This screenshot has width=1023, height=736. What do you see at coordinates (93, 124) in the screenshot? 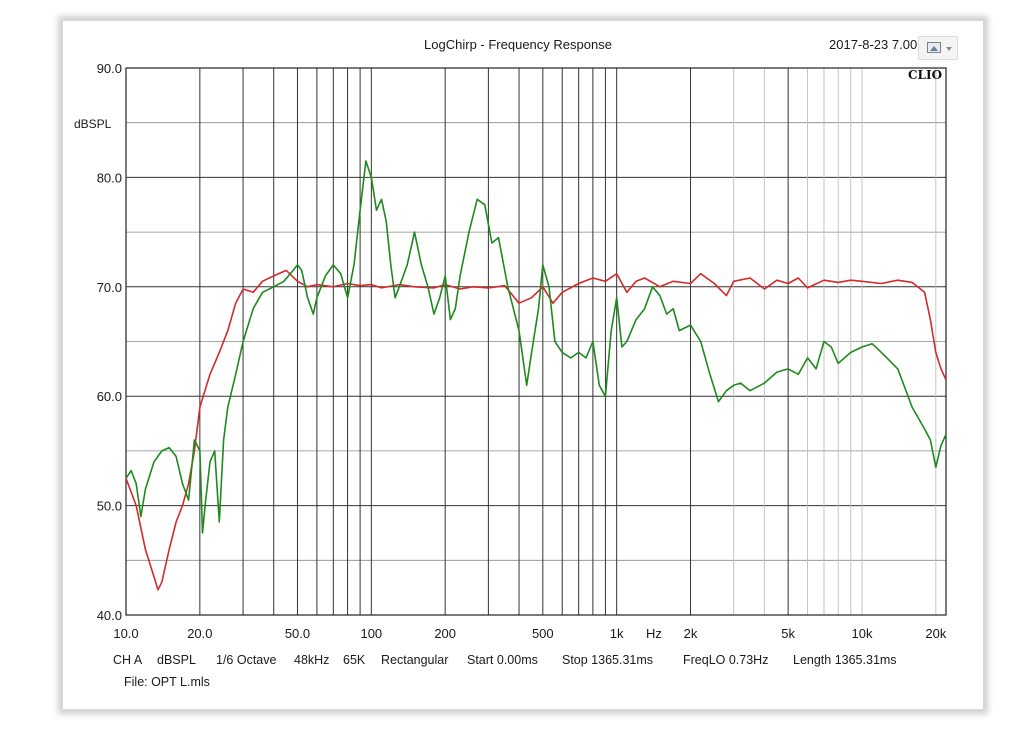
I see `y-axis-label: dBSPL` at bounding box center [93, 124].